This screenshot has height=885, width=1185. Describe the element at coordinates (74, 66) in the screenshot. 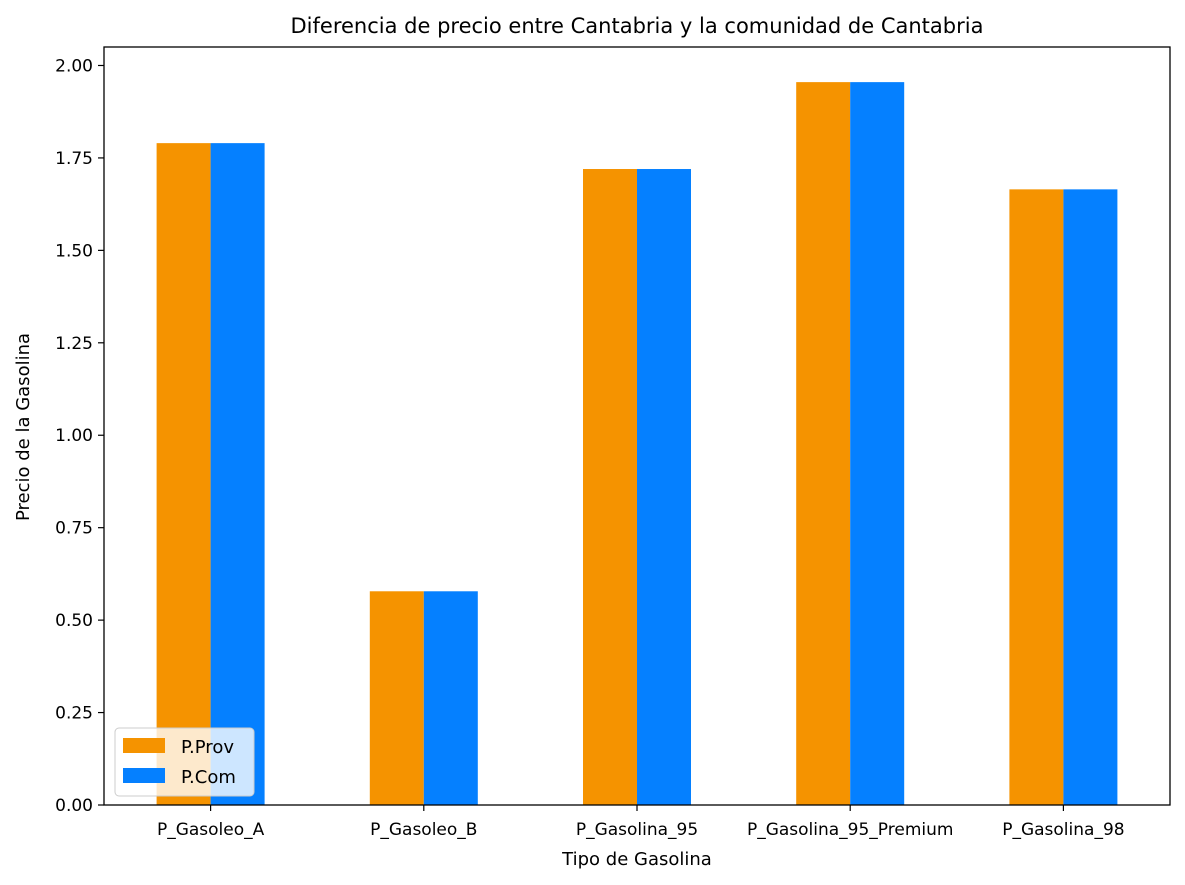

I see `y-tick-label: 2.00` at that location.